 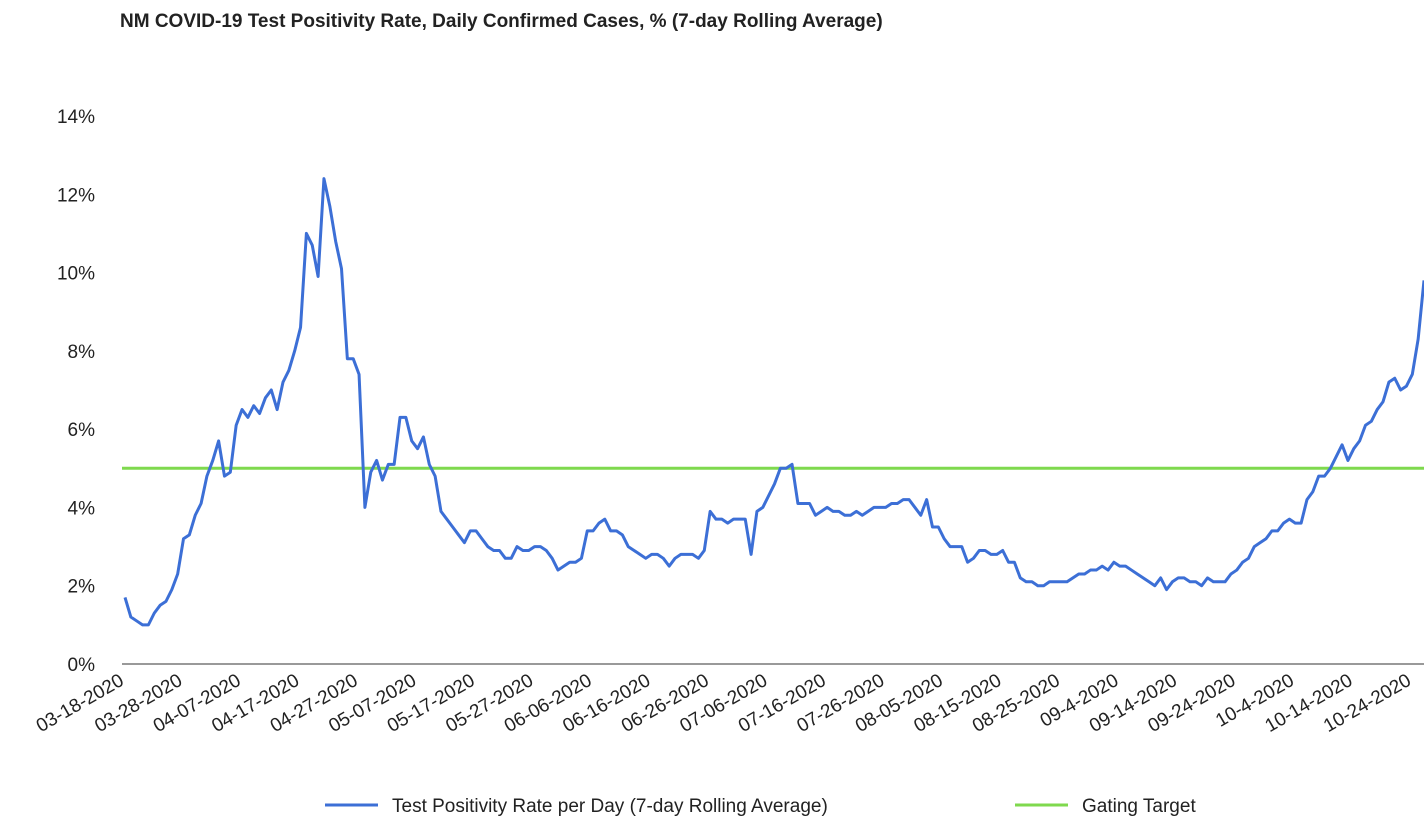 I want to click on y-tick-label: 14%, so click(x=76, y=117).